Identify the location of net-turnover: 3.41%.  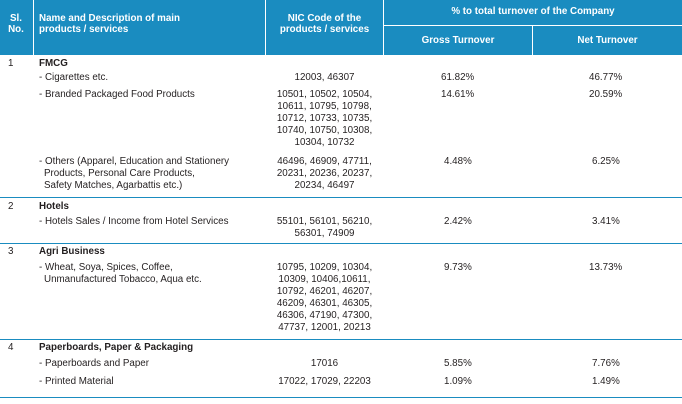
(606, 221).